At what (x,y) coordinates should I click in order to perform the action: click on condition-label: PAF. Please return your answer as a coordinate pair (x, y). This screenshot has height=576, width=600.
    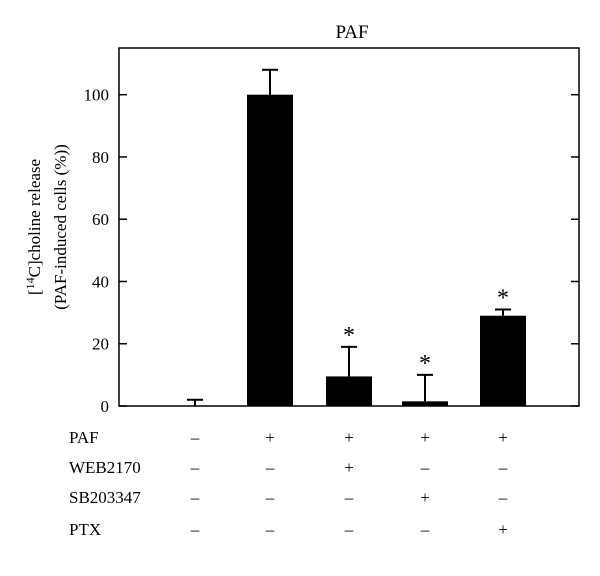
    Looking at the image, I should click on (84, 437).